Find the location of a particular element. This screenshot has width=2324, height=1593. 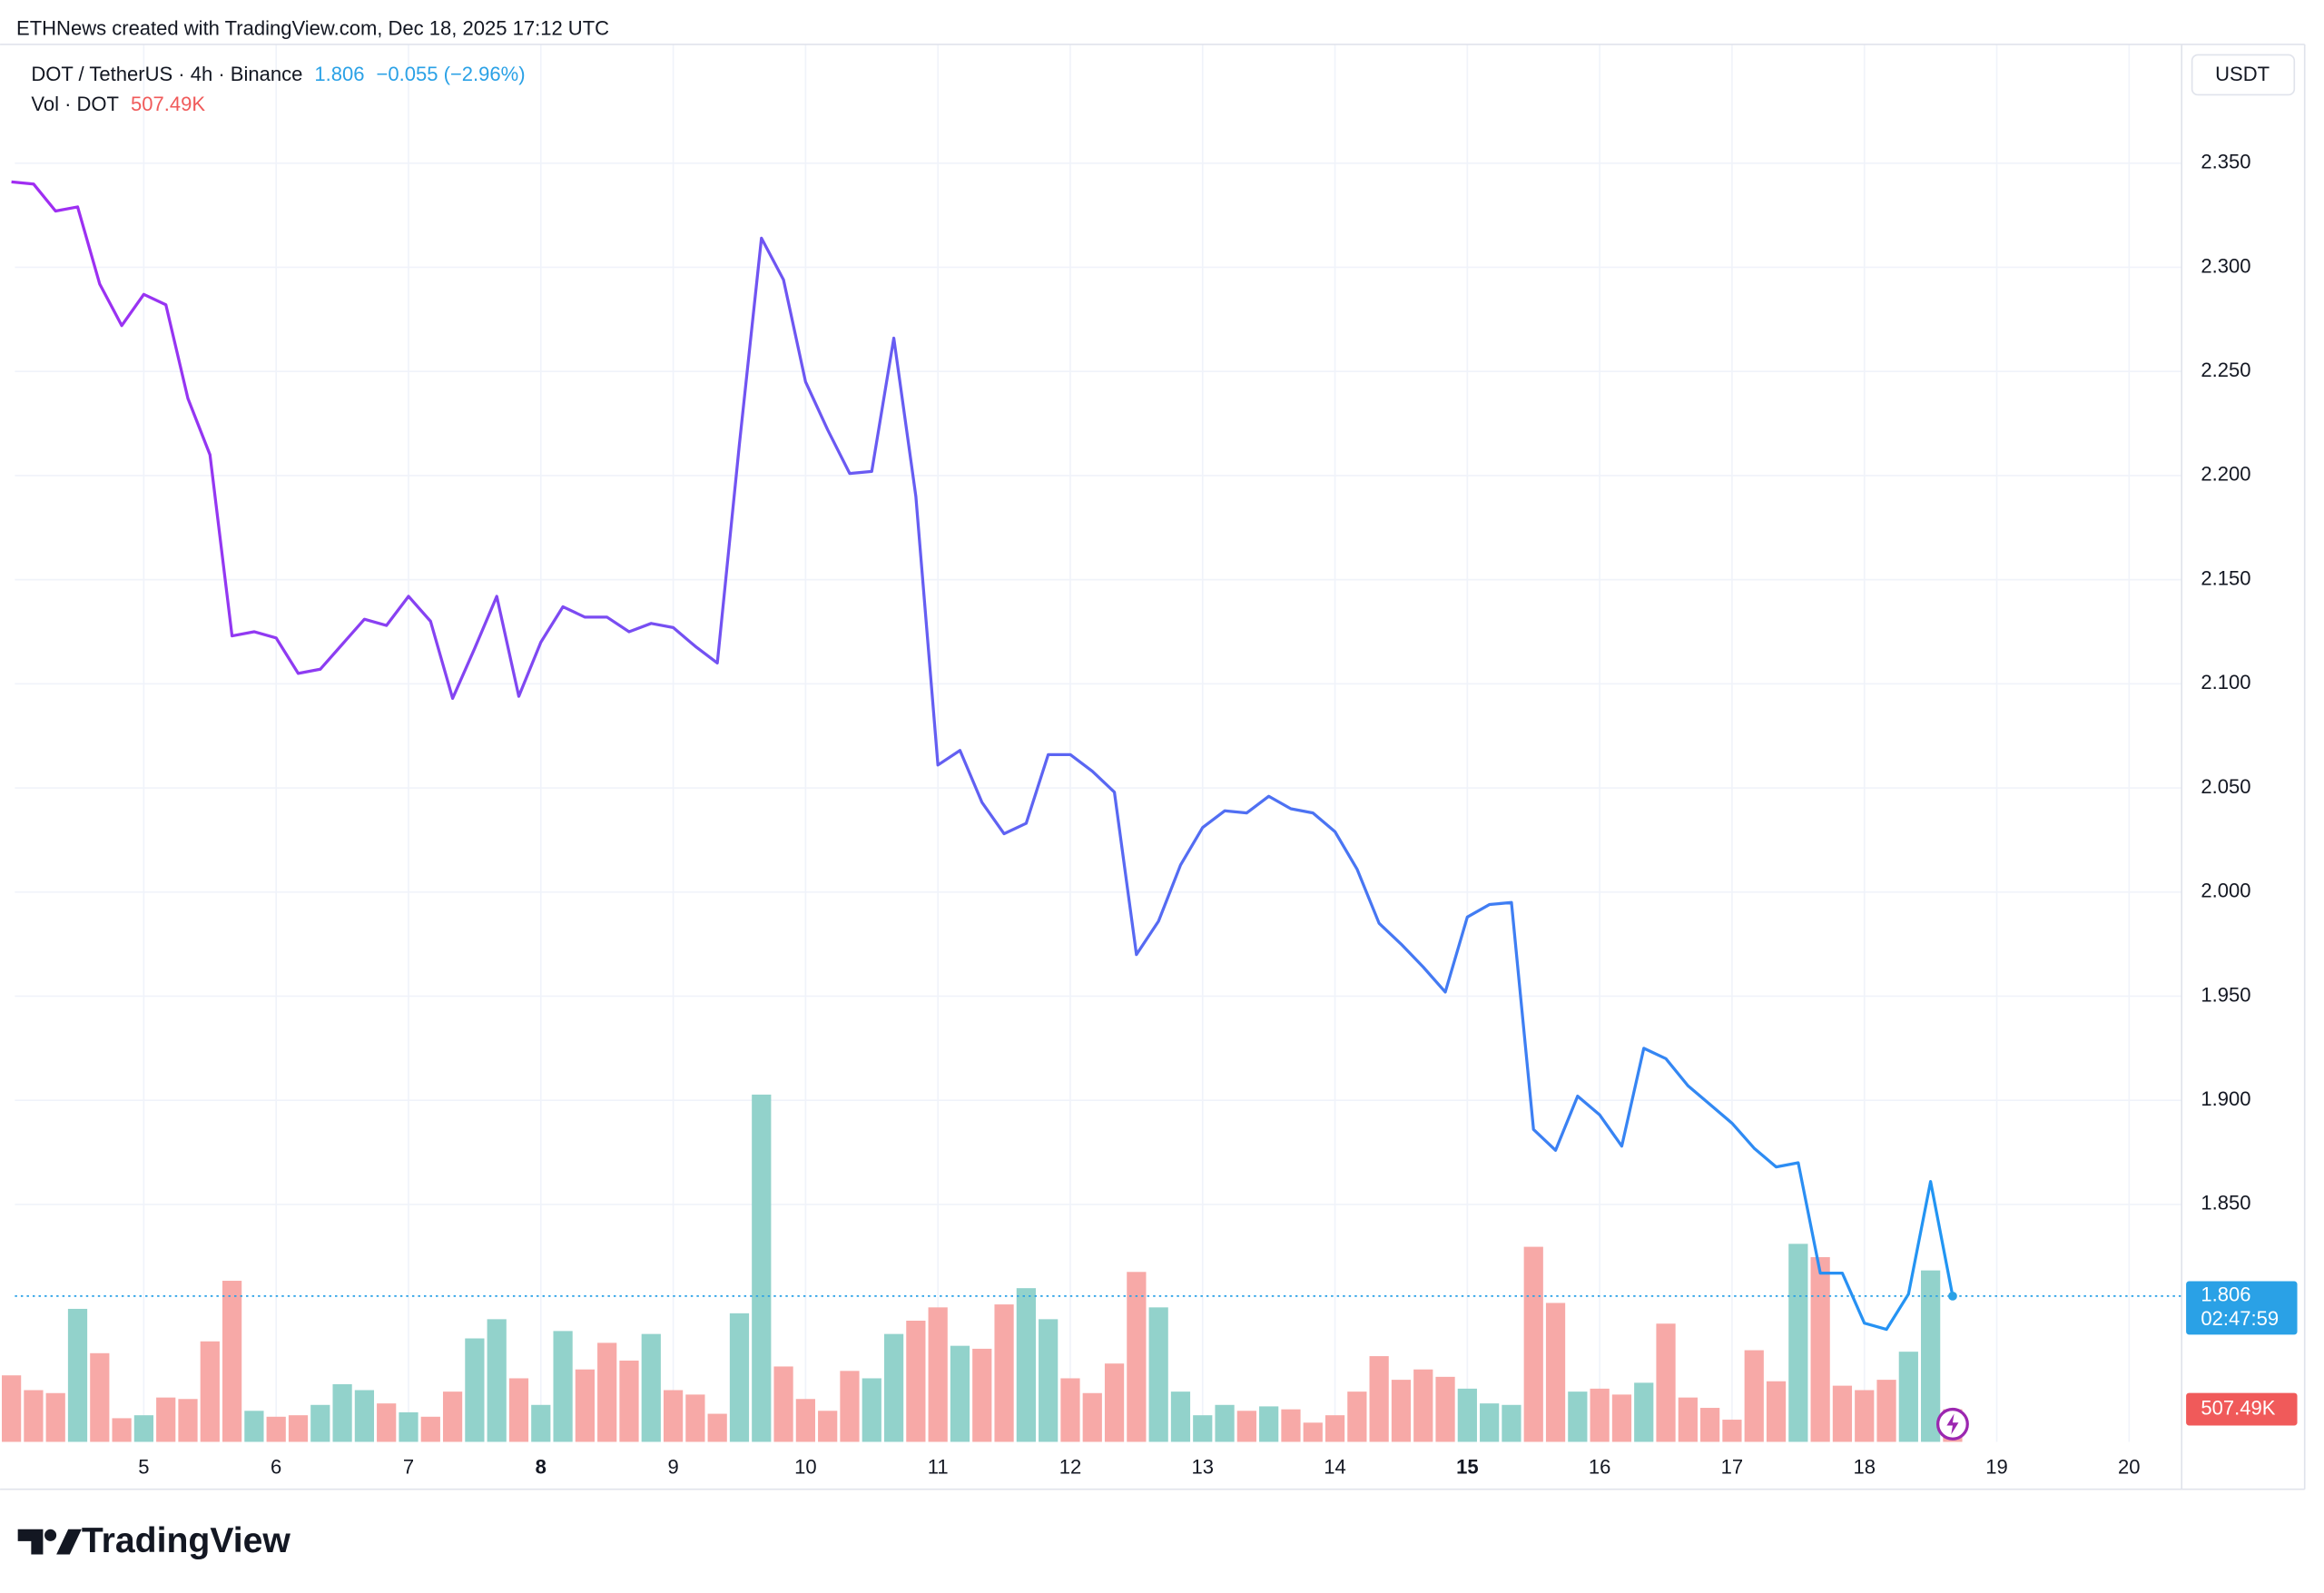

y-tick-label: 2.050 is located at coordinates (2225, 786).